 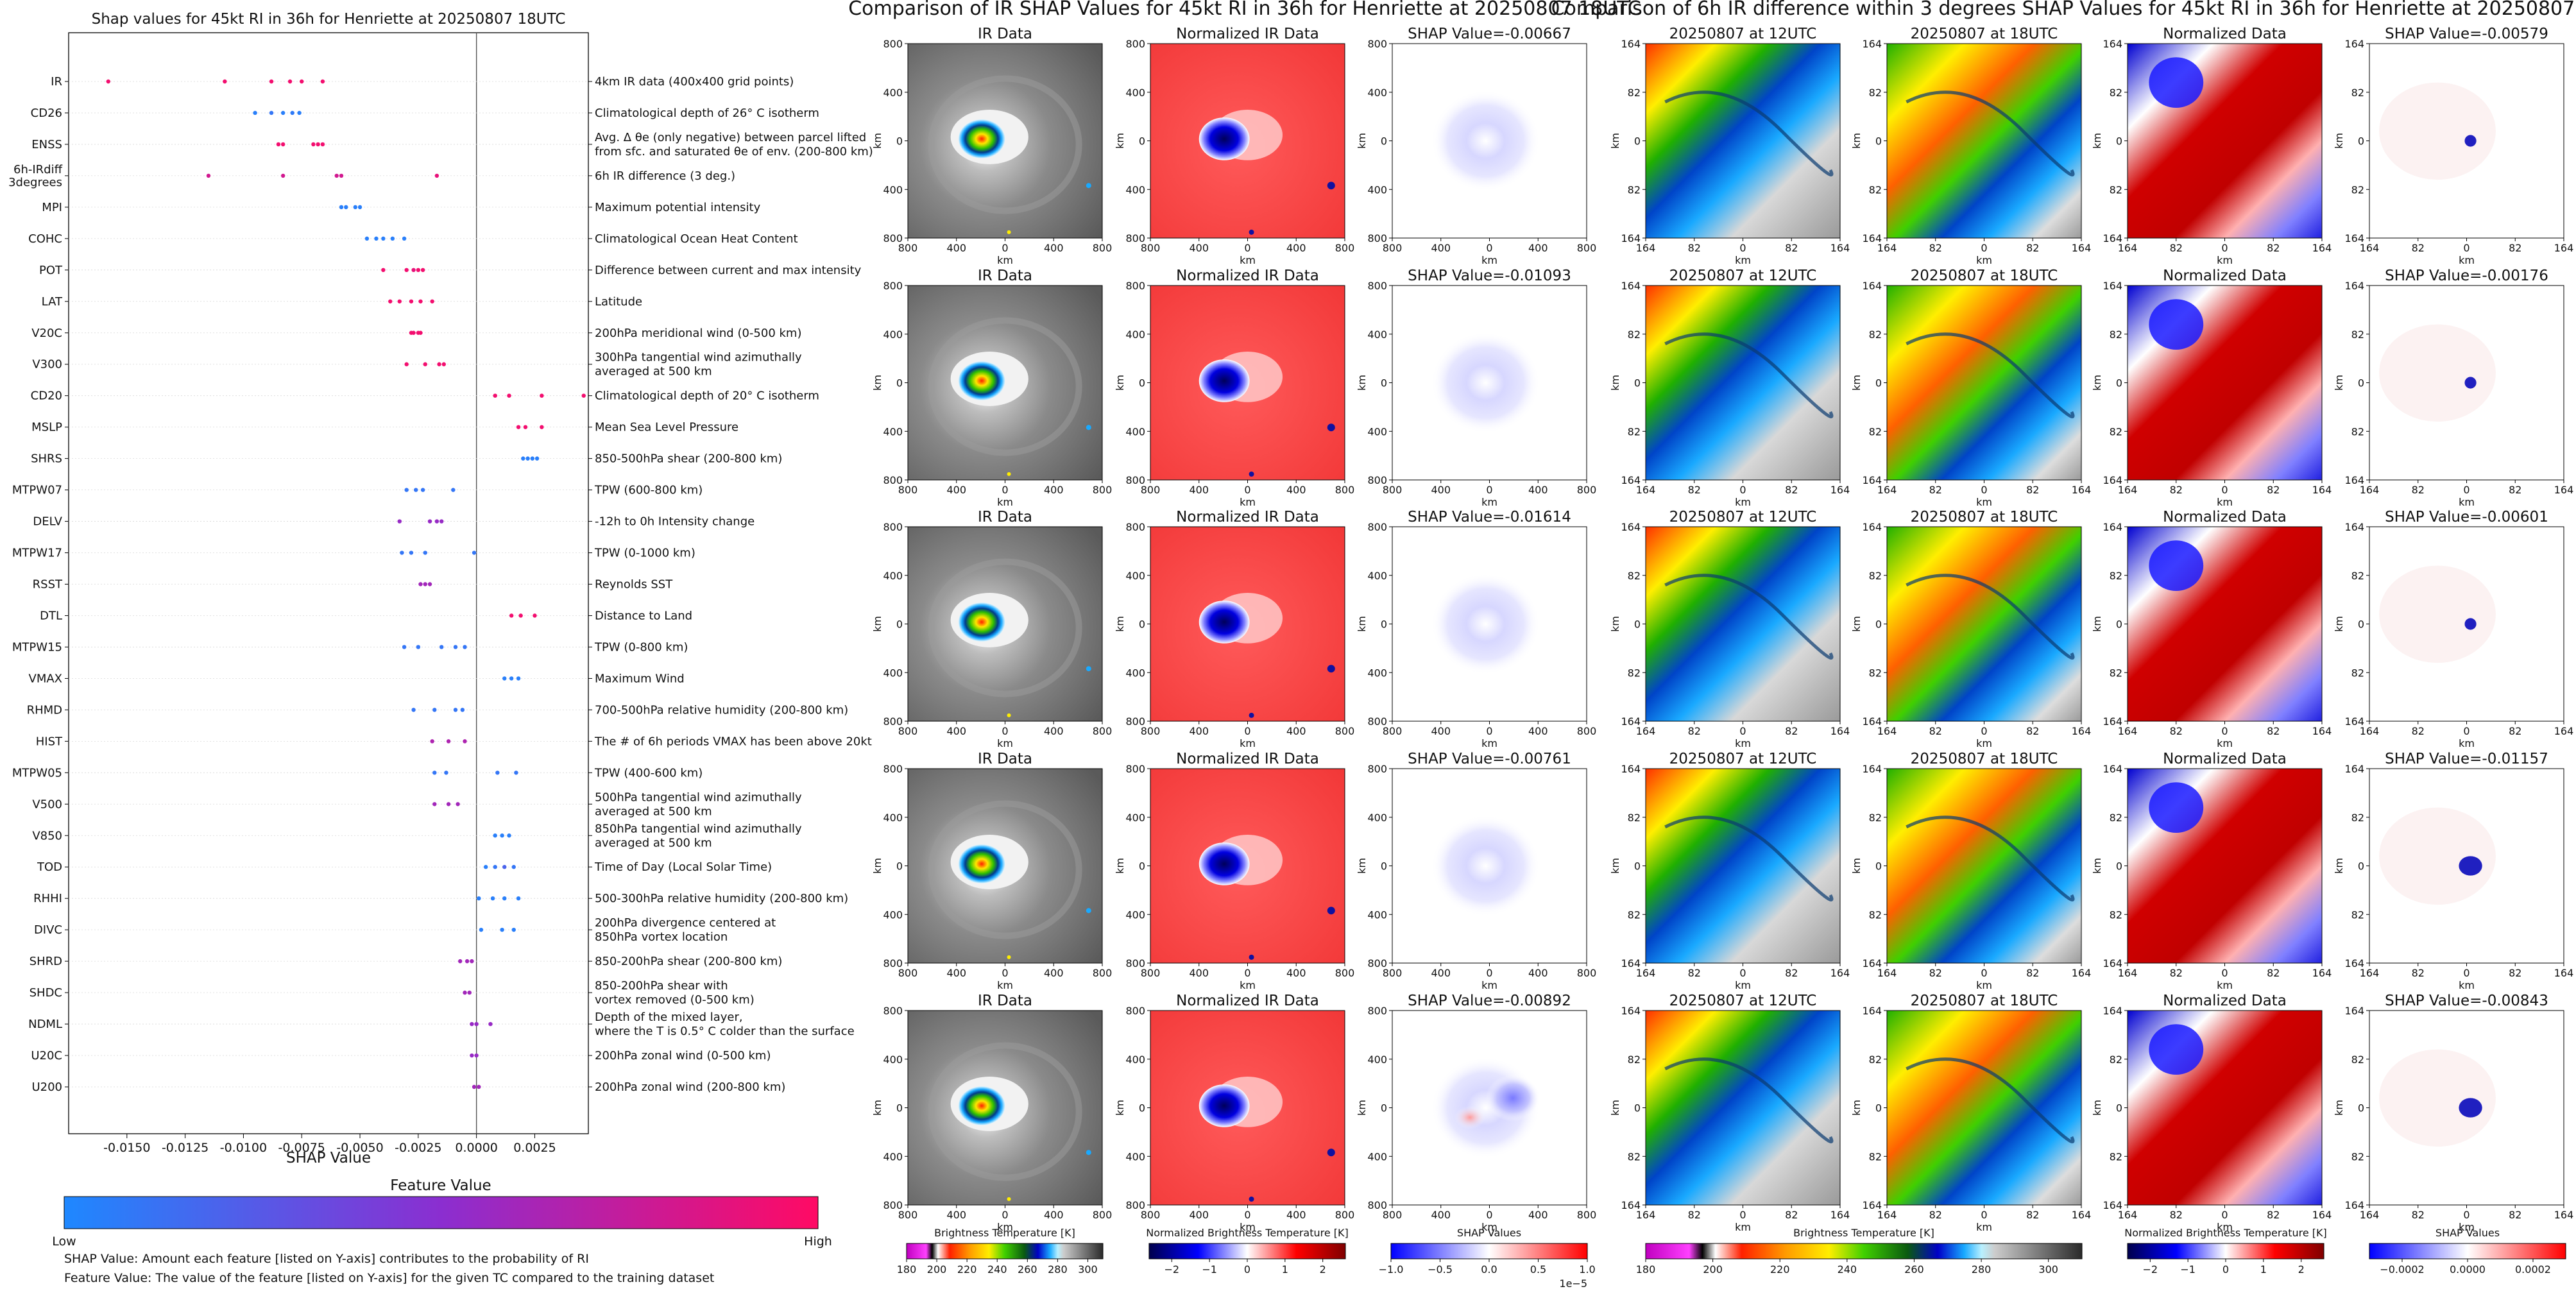 What do you see at coordinates (2150, 1269) in the screenshot?
I see `colorbar-tick-label: −2` at bounding box center [2150, 1269].